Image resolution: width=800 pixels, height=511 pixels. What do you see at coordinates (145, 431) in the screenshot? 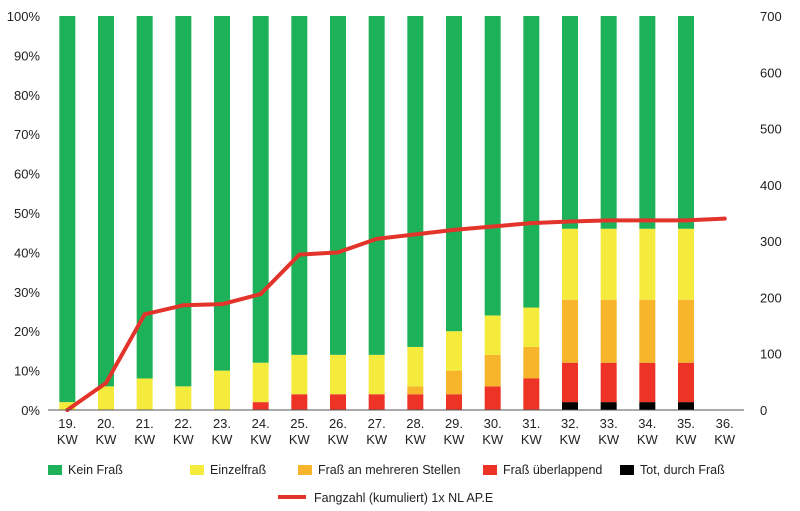
I see `x-tick-label-2: 21. KW` at bounding box center [145, 431].